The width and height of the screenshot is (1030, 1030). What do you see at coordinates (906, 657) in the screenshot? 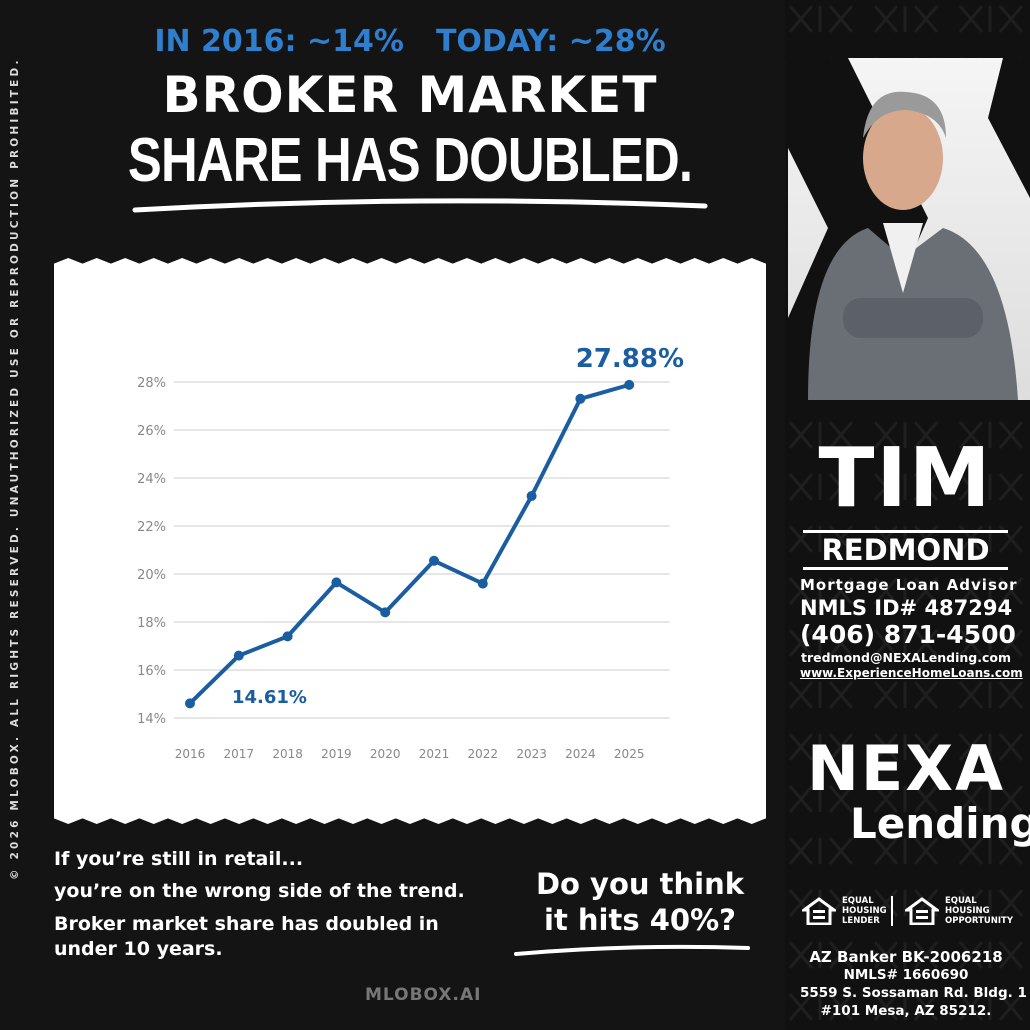
I see `agent-email: tredmond@NEXALending.com` at bounding box center [906, 657].